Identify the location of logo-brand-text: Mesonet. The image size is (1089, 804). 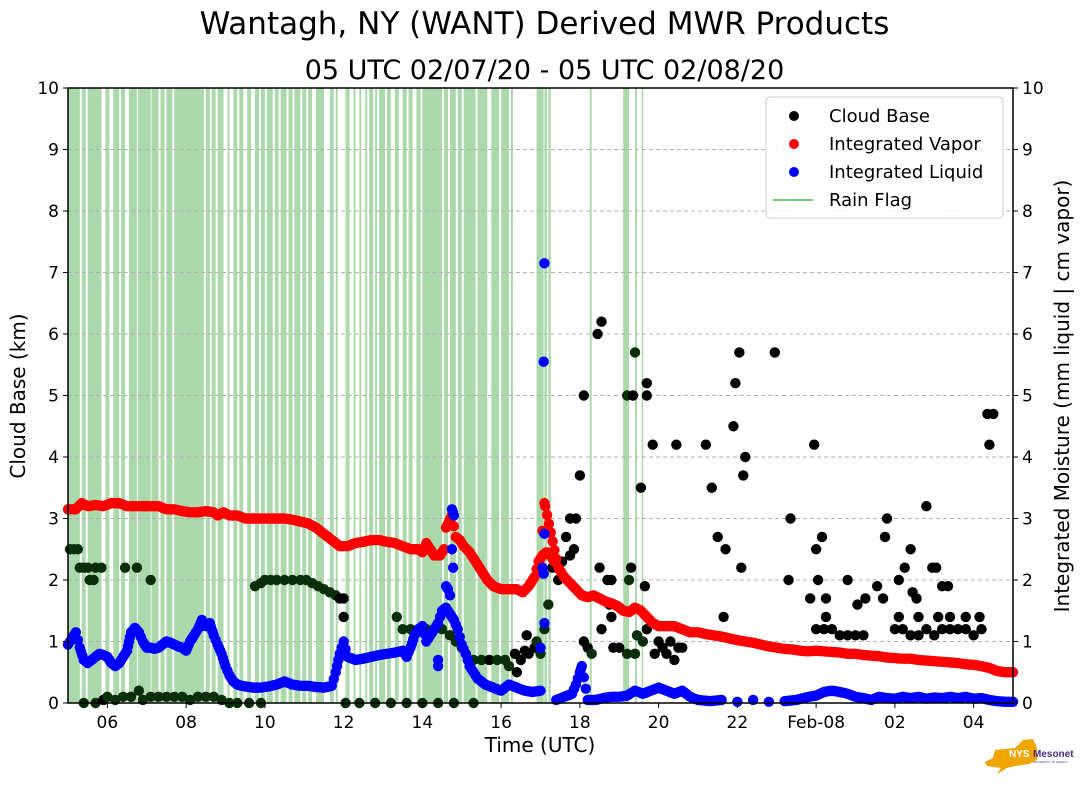
(1053, 754).